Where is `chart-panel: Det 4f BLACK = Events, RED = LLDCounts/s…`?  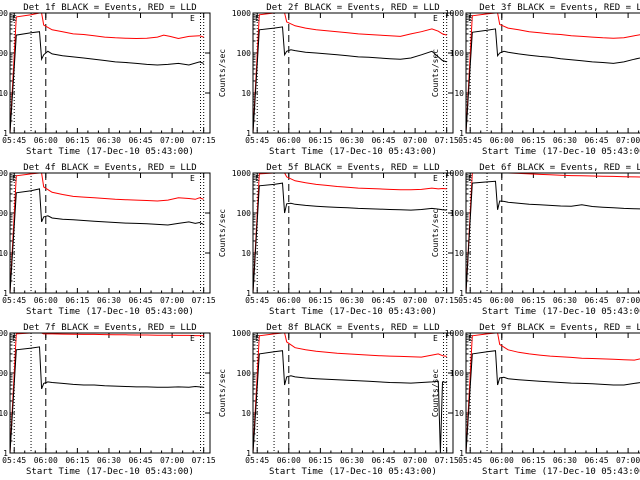 chart-panel: Det 4f BLACK = Events, RED = LLDCounts/s… is located at coordinates (108, 240).